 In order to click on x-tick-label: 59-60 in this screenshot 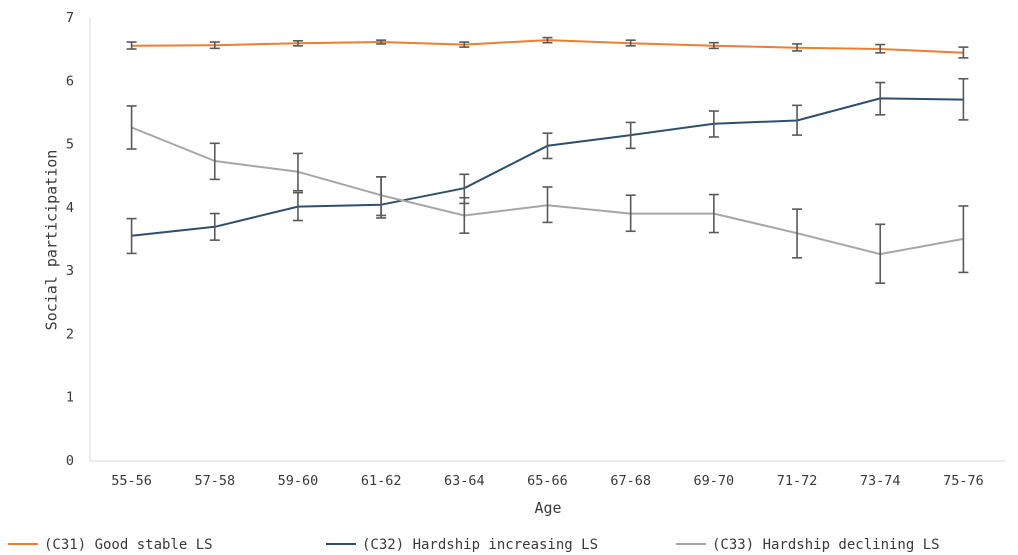, I will do `click(298, 481)`.